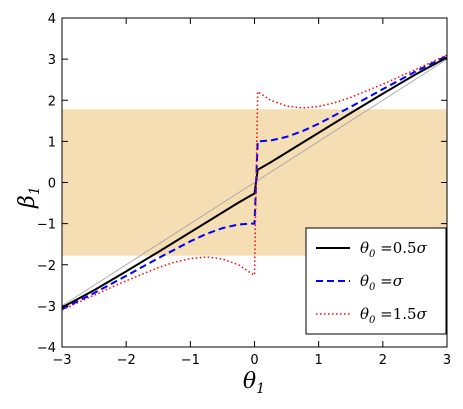 The image size is (463, 409). Describe the element at coordinates (52, 184) in the screenshot. I see `y-tick-label: 0` at that location.